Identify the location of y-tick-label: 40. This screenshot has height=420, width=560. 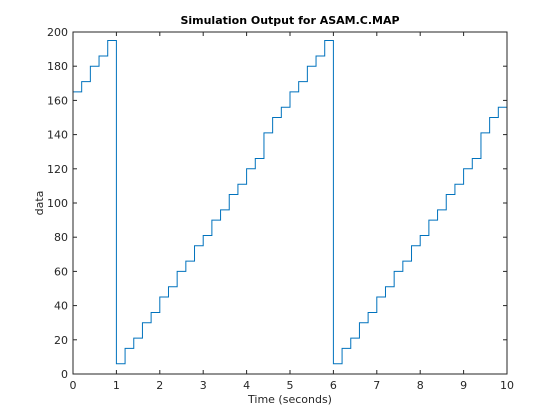
(61, 306).